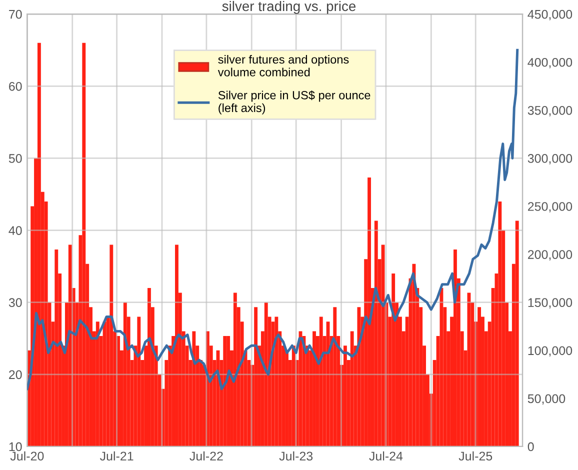 The width and height of the screenshot is (578, 470). What do you see at coordinates (550, 207) in the screenshot?
I see `y2-tick-label: 250,000` at bounding box center [550, 207].